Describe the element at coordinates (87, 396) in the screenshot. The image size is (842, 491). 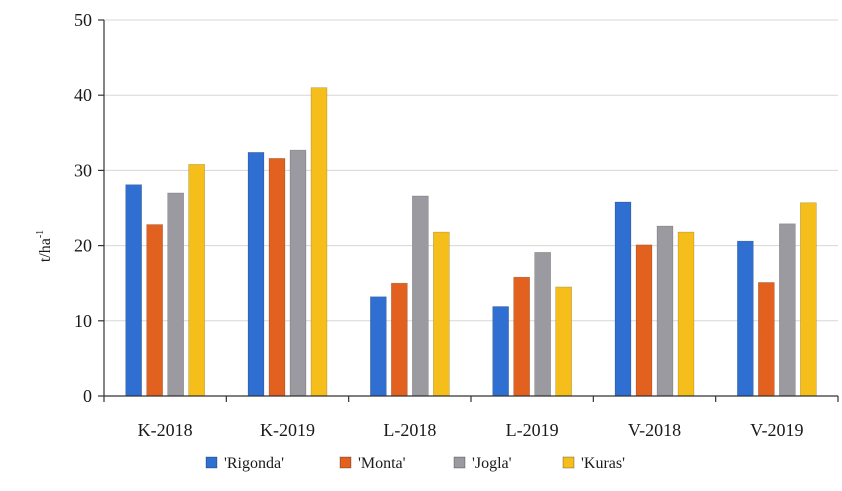
I see `y-tick-label: 0` at that location.